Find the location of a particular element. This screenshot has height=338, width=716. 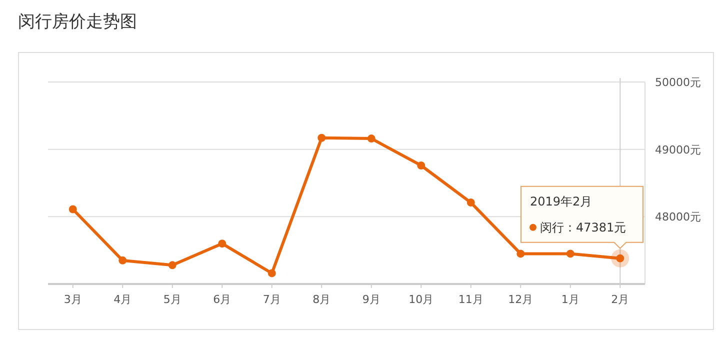

x-tick-label: 6月 is located at coordinates (222, 299).